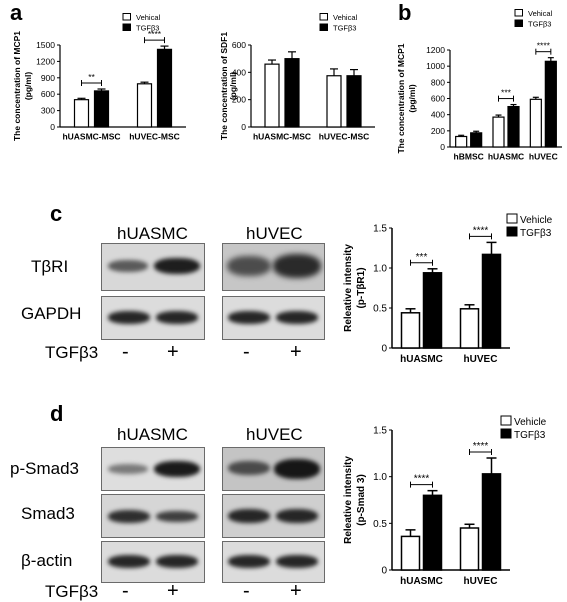  I want to click on legend-label: Vehicle, so click(536, 220).